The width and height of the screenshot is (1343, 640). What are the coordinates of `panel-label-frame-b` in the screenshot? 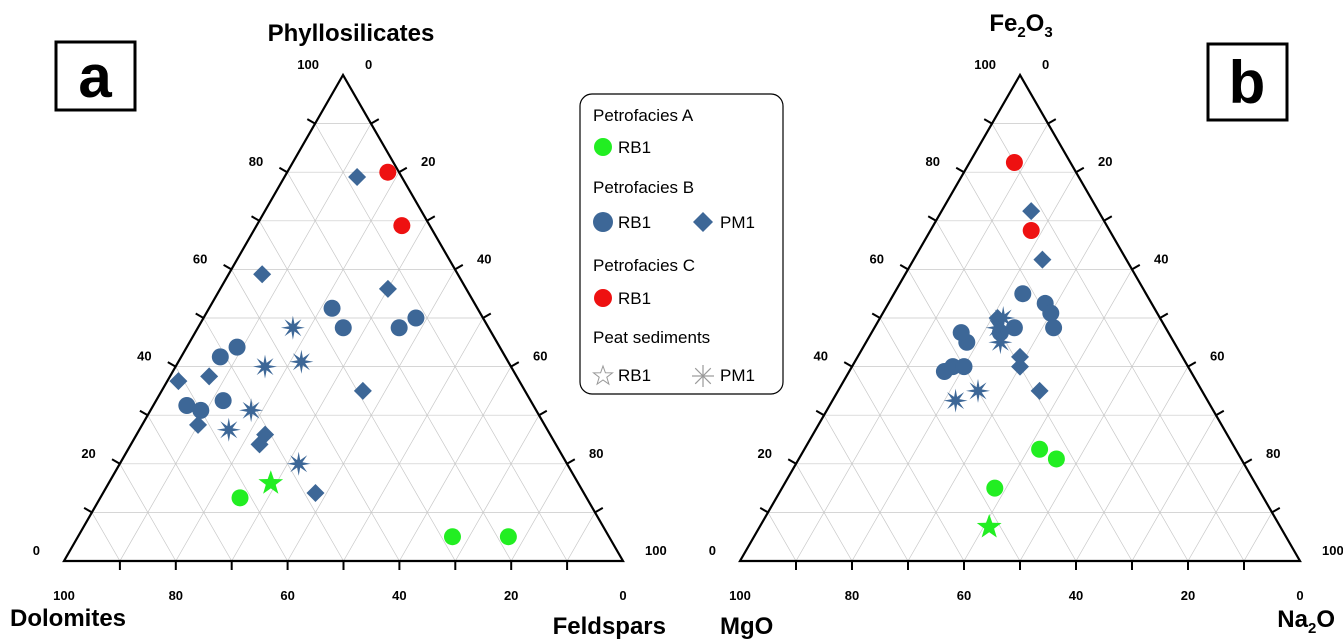 It's located at (1247, 82).